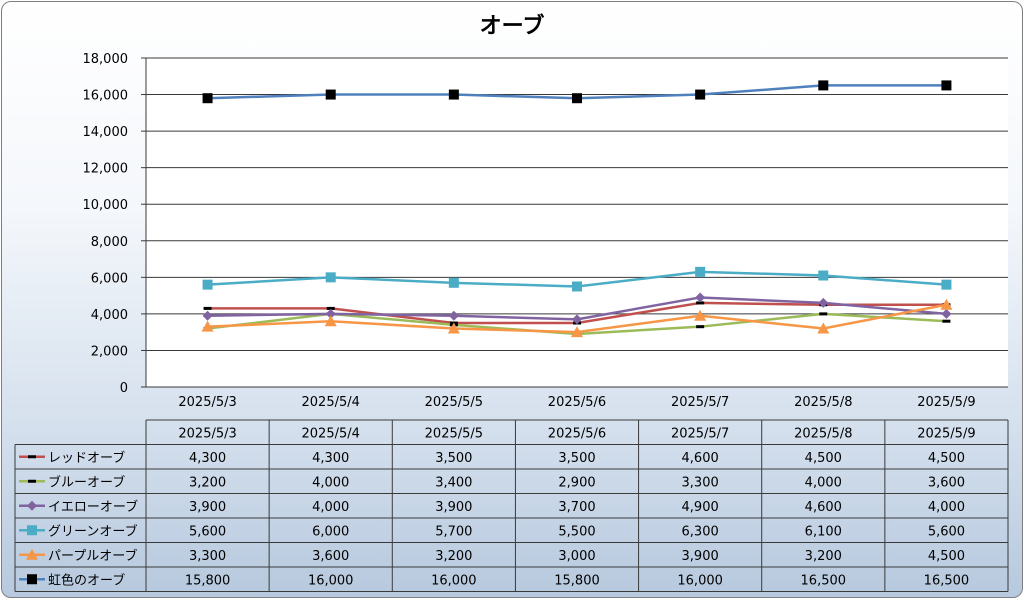 This screenshot has width=1024, height=599. Describe the element at coordinates (109, 278) in the screenshot. I see `y-tick-label: 6,000` at that location.